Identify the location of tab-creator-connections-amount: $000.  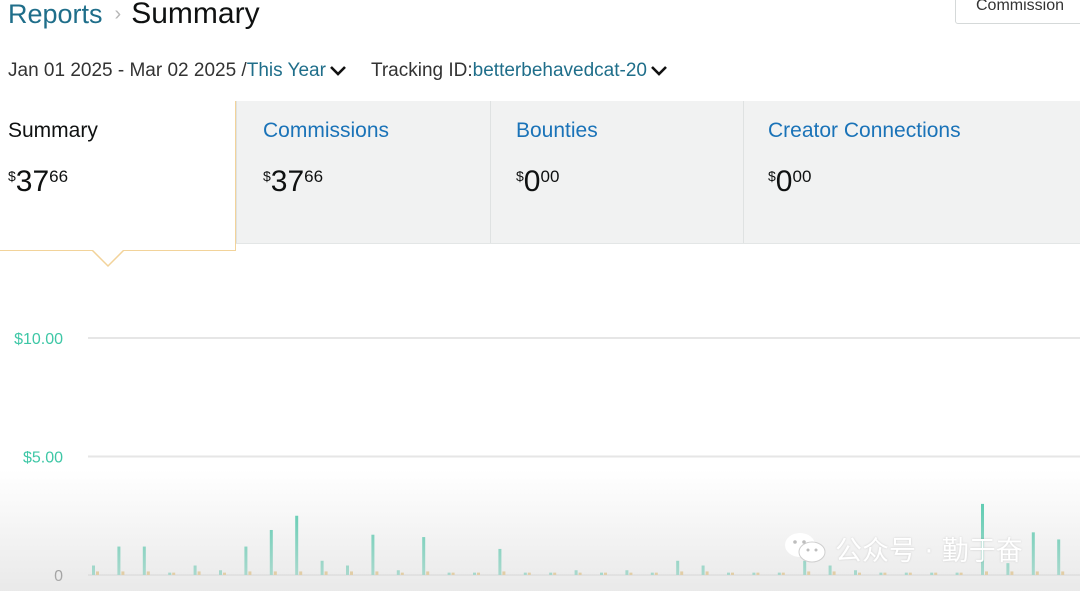
(790, 181).